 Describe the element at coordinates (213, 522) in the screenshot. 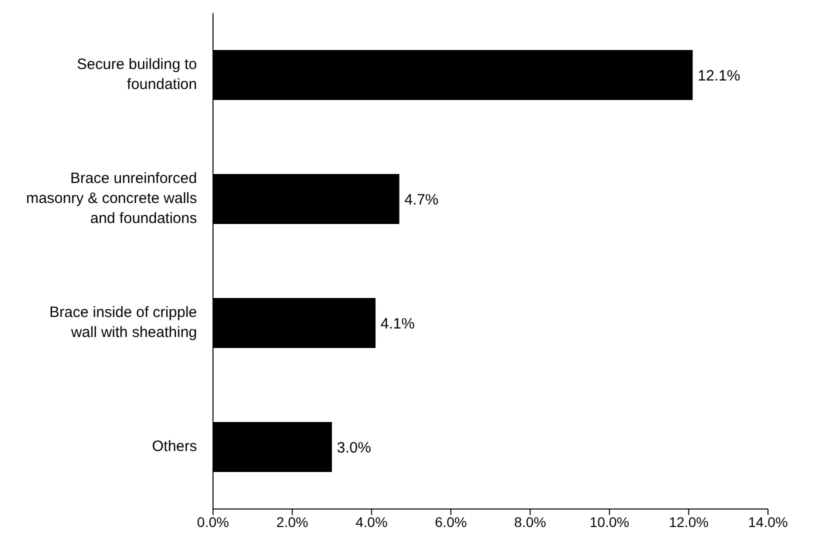

I see `x-tick-label: 0.0%` at that location.